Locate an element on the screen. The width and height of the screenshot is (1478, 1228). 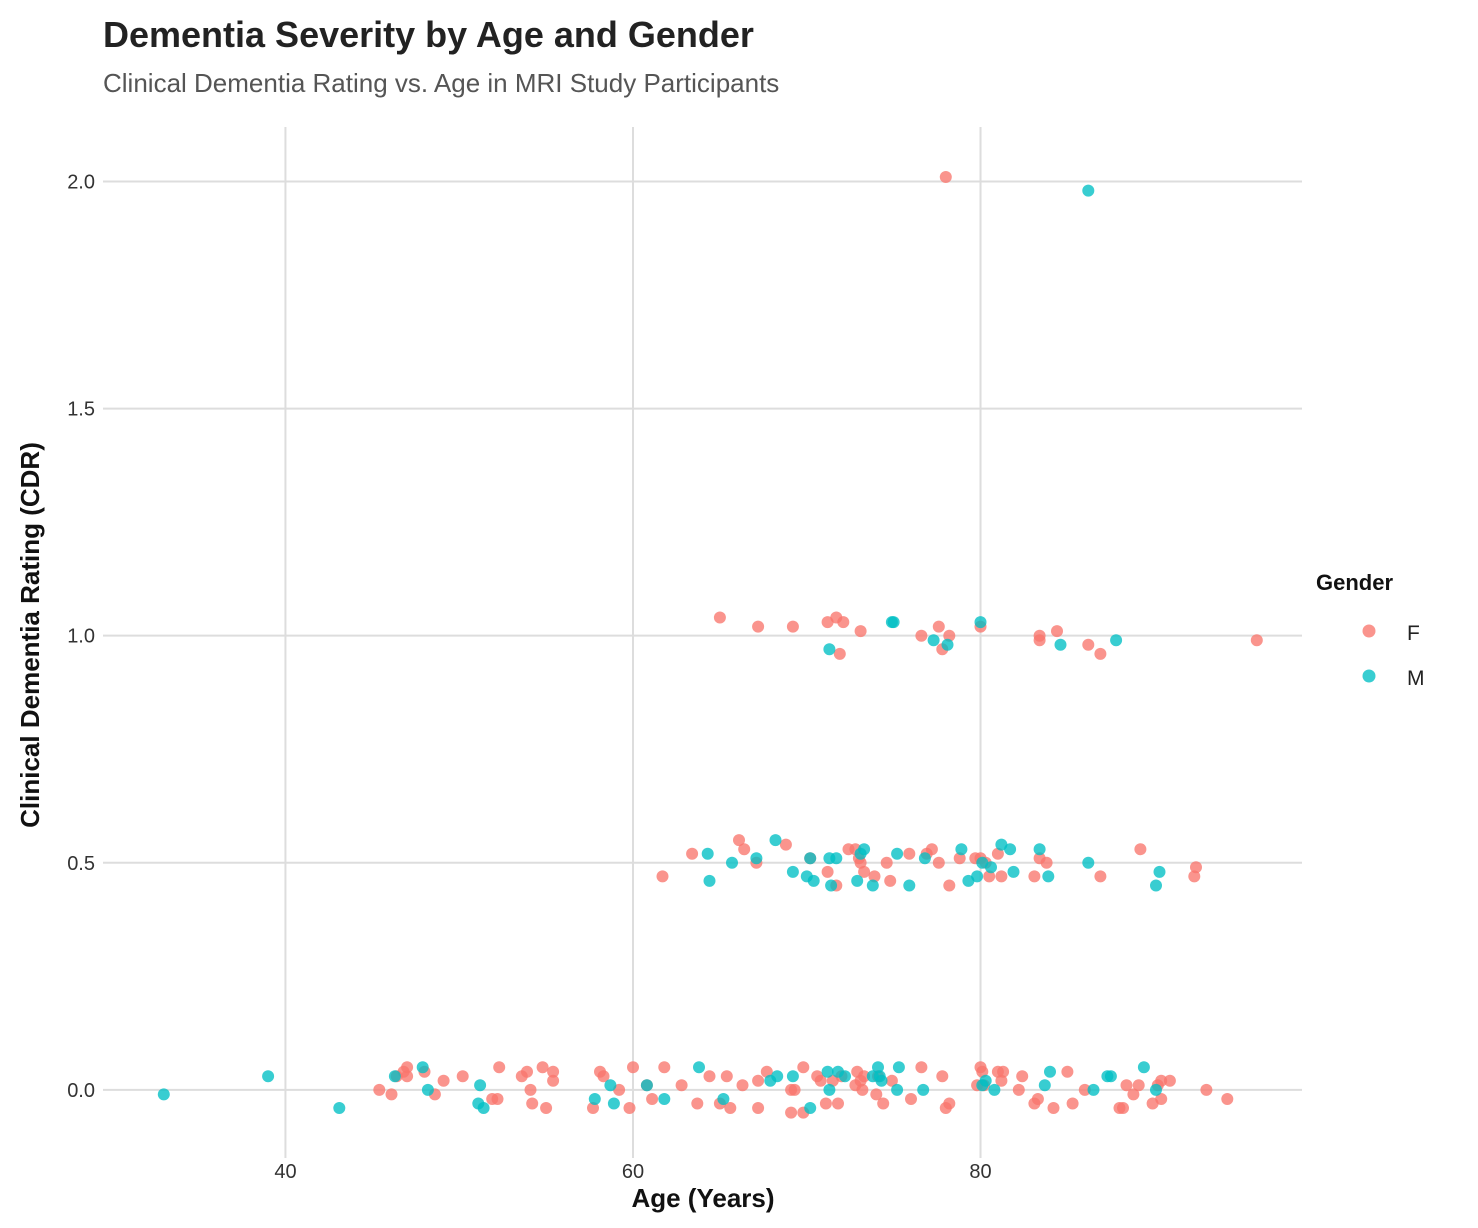
legend-marker-m is located at coordinates (1369, 676).